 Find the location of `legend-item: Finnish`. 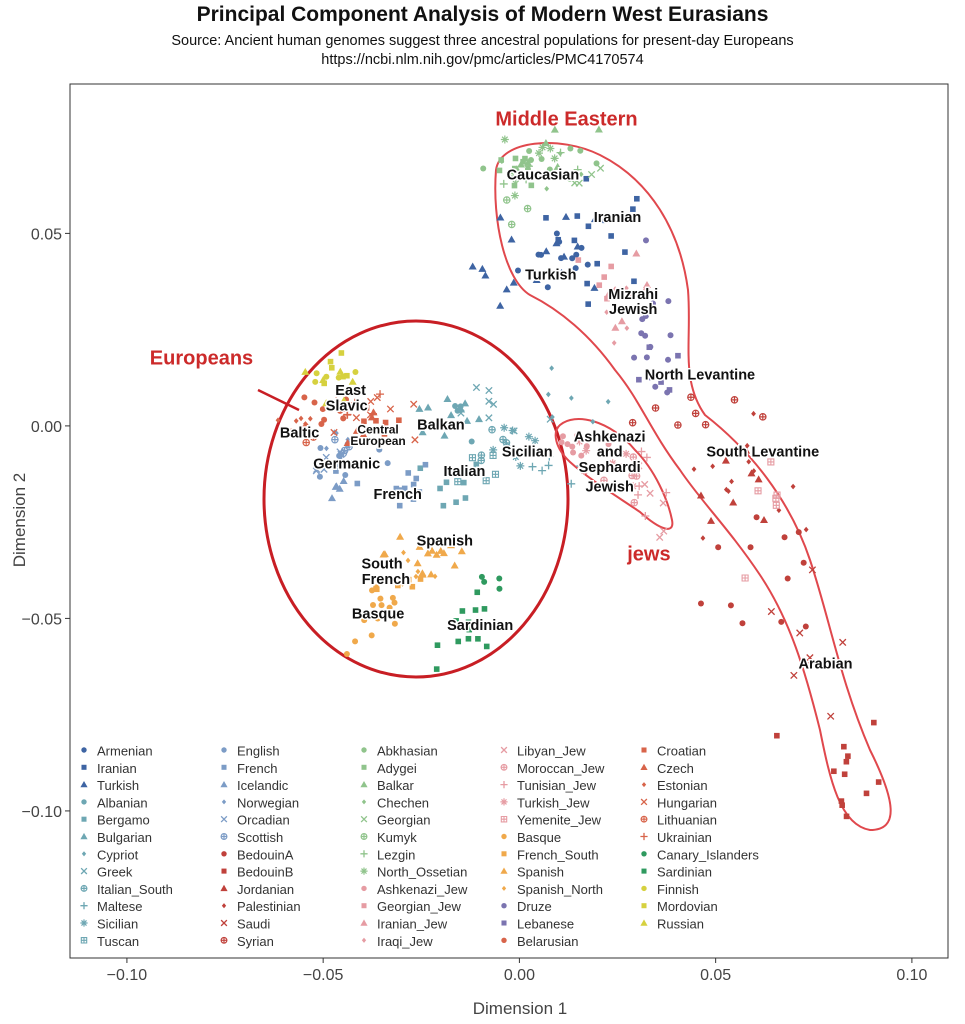

legend-item: Finnish is located at coordinates (670, 889).